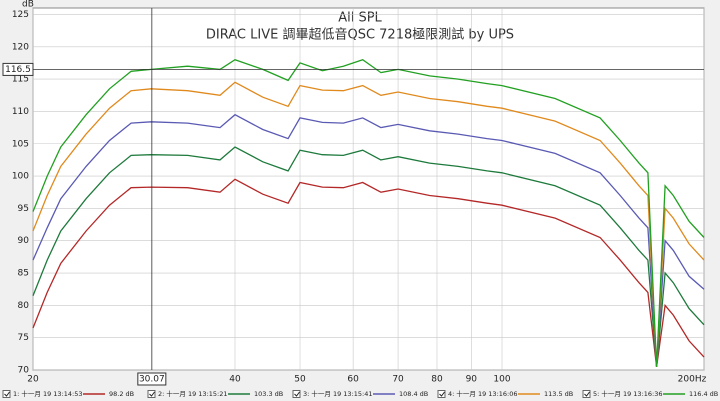  Describe the element at coordinates (193, 393) in the screenshot. I see `legend-name: 2: 十一月 19 13:15:21` at that location.